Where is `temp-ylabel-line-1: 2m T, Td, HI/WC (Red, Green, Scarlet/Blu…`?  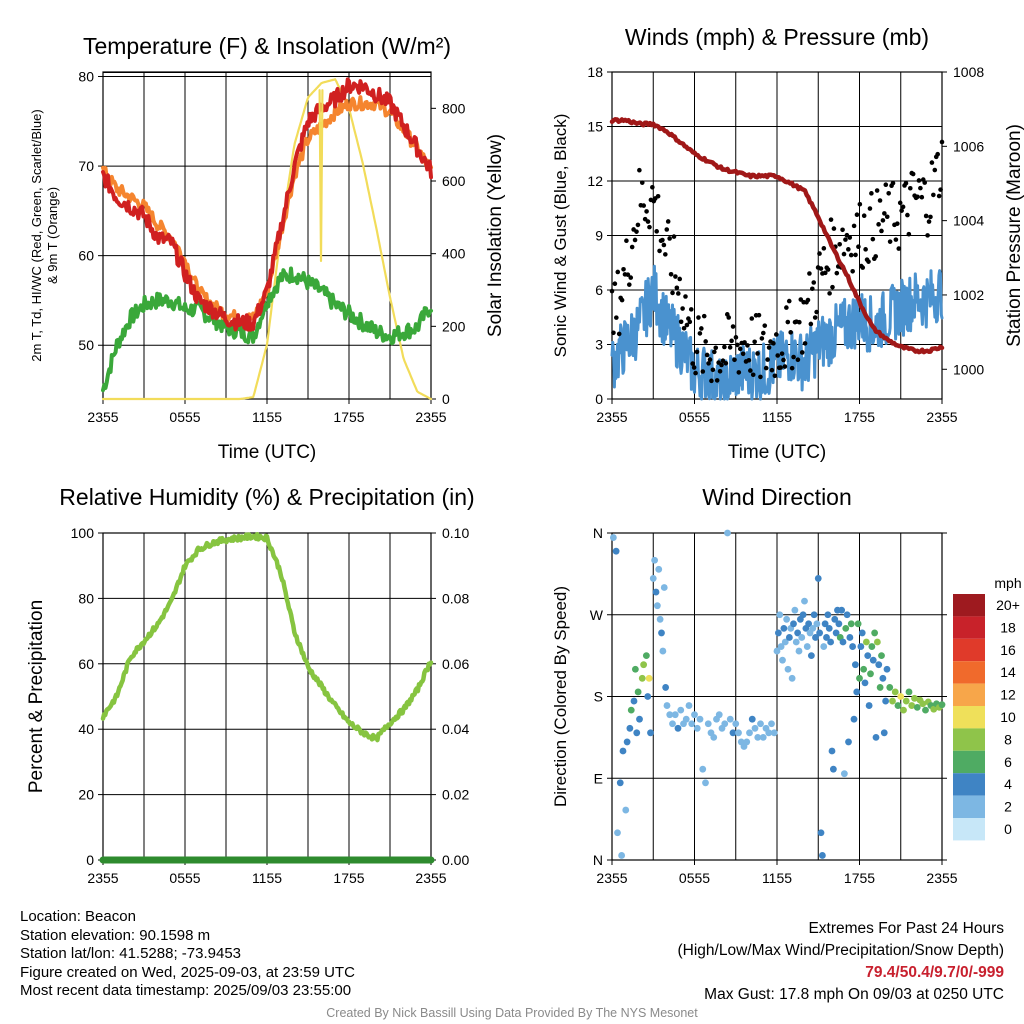
temp-ylabel-line-1: 2m T, Td, HI/WC (Red, Green, Scarlet/Blu… is located at coordinates (36, 235).